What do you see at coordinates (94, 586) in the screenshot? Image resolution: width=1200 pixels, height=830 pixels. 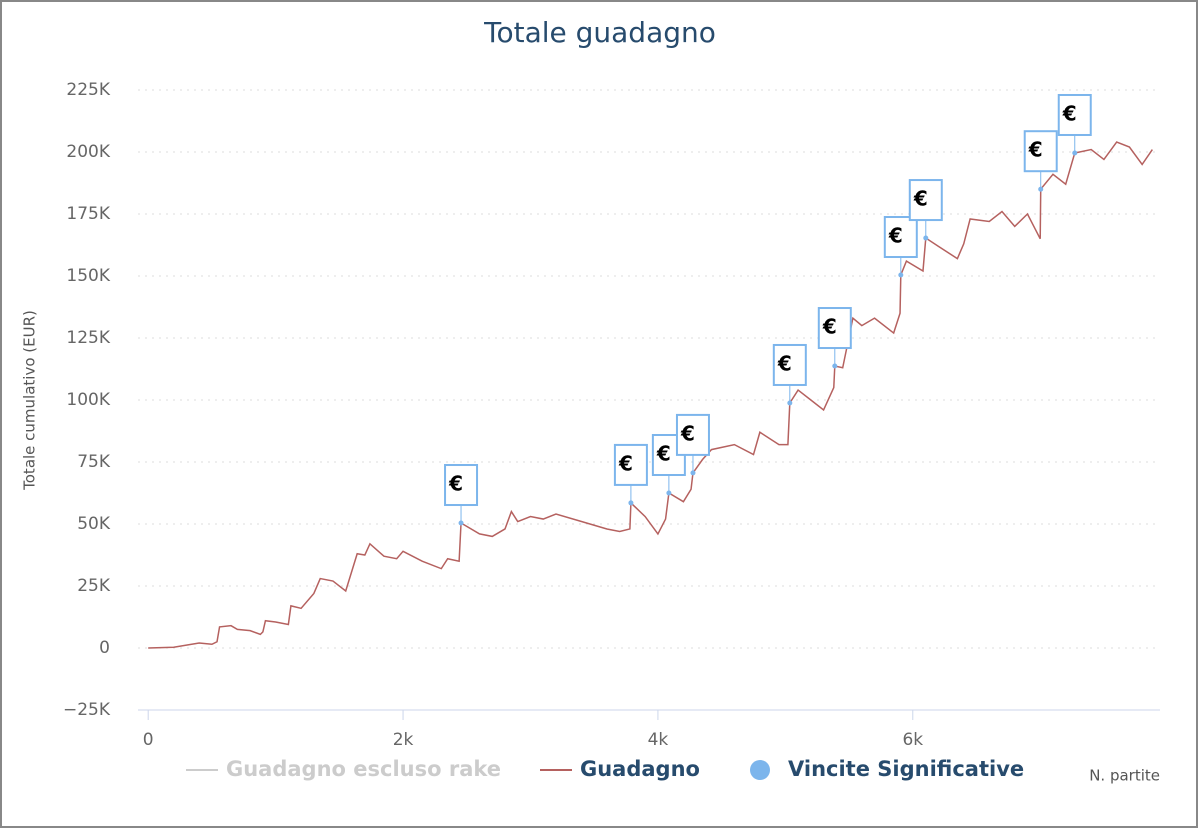 I see `y-tick-label: 25K` at bounding box center [94, 586].